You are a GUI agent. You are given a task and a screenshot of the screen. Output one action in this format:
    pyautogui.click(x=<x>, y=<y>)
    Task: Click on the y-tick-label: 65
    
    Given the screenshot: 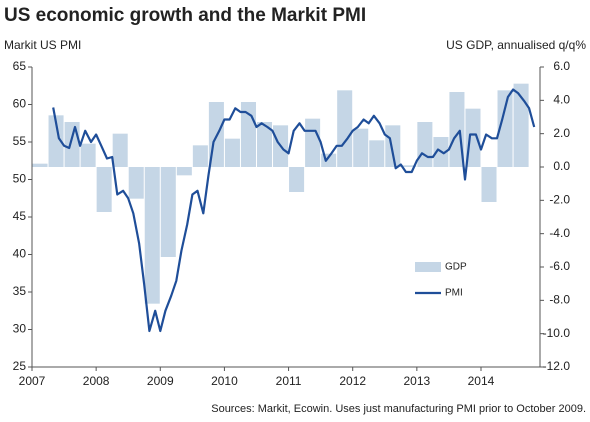 What is the action you would take?
    pyautogui.click(x=20, y=66)
    